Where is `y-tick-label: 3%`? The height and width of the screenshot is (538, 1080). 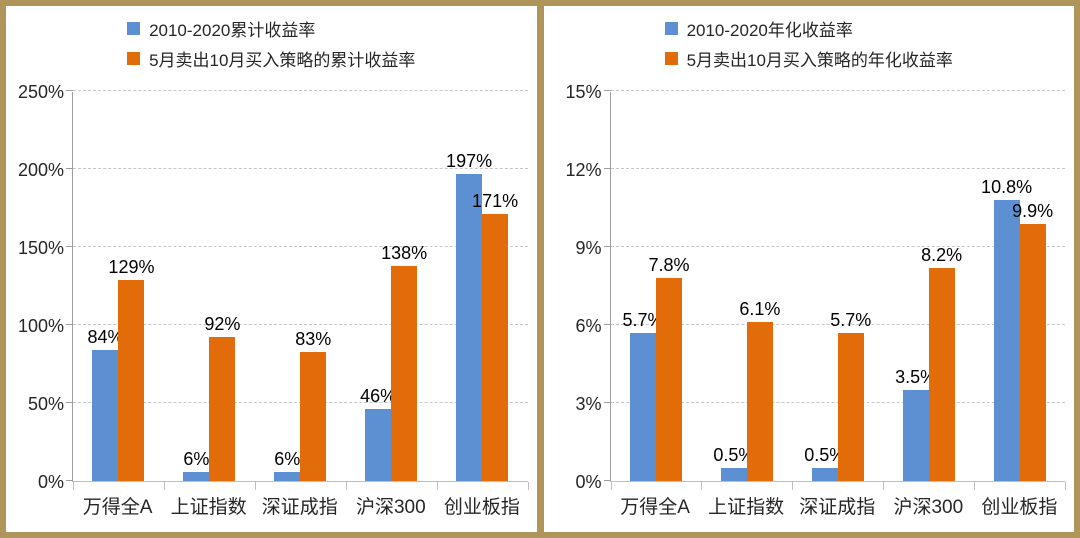
y-tick-label: 3% is located at coordinates (588, 404).